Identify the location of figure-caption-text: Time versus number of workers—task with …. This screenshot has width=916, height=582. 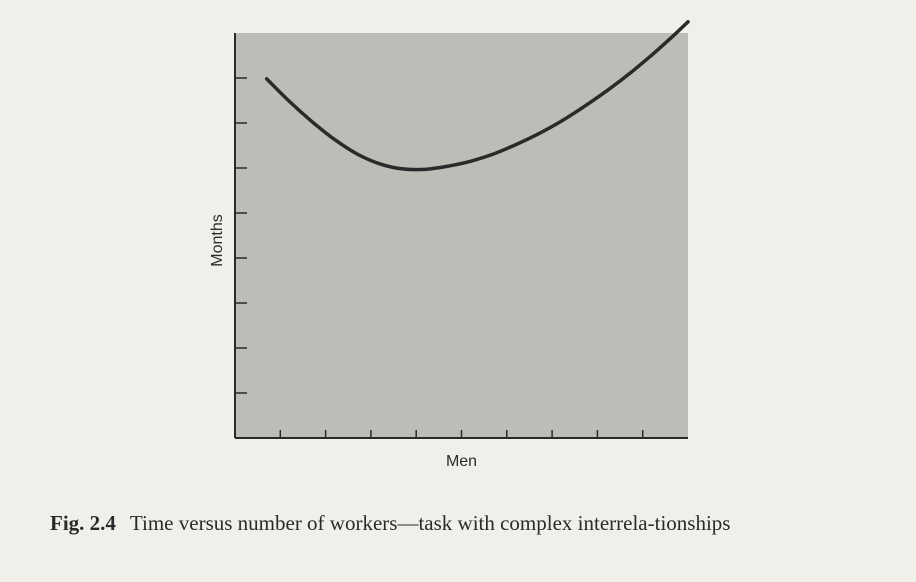
(430, 523).